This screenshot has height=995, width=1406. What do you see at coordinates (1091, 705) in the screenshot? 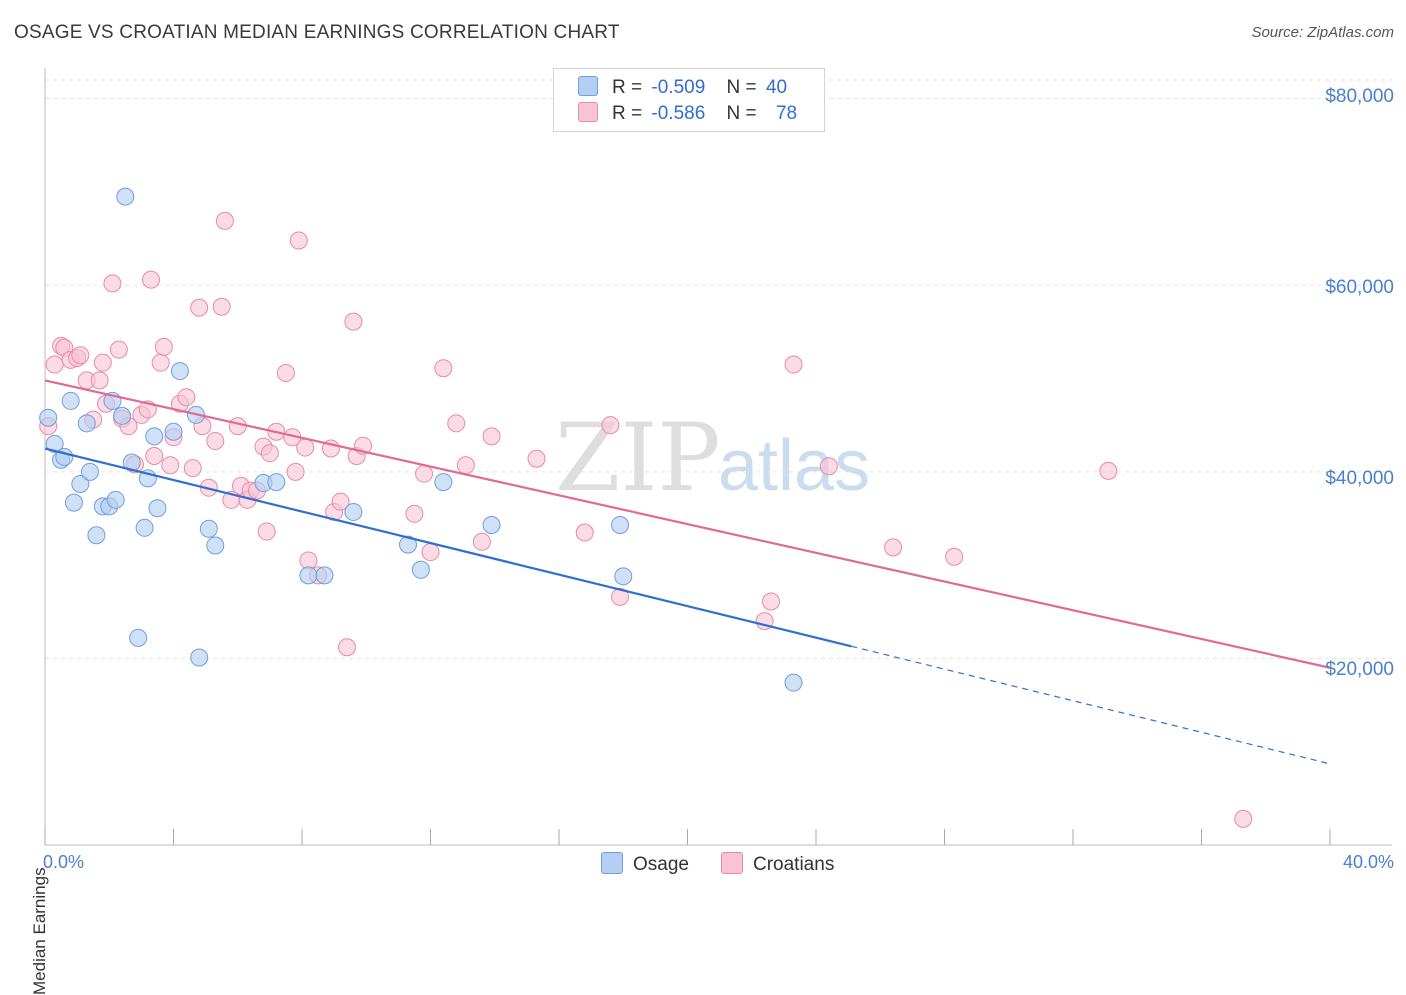
I see `osage-trend-extension` at bounding box center [1091, 705].